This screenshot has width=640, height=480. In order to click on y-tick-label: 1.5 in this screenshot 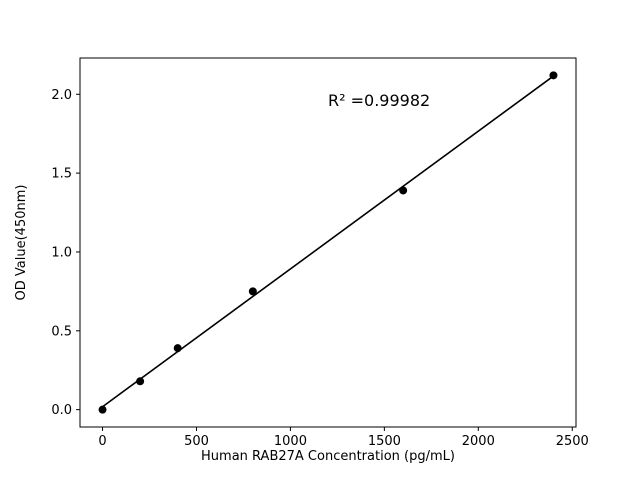, I will do `click(61, 174)`.